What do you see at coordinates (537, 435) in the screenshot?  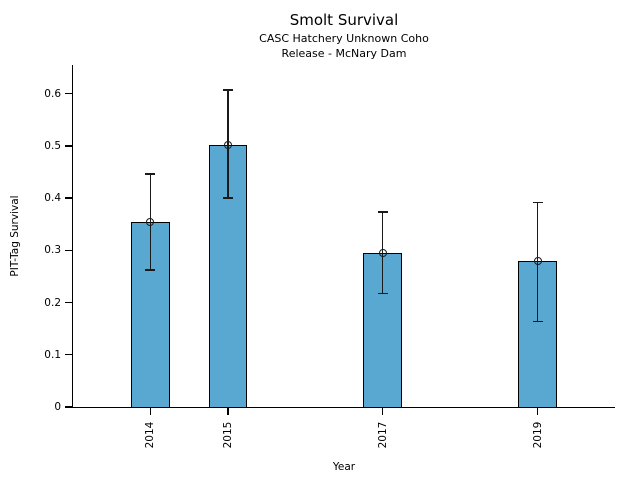 I see `x-tick-label: 2019` at bounding box center [537, 435].